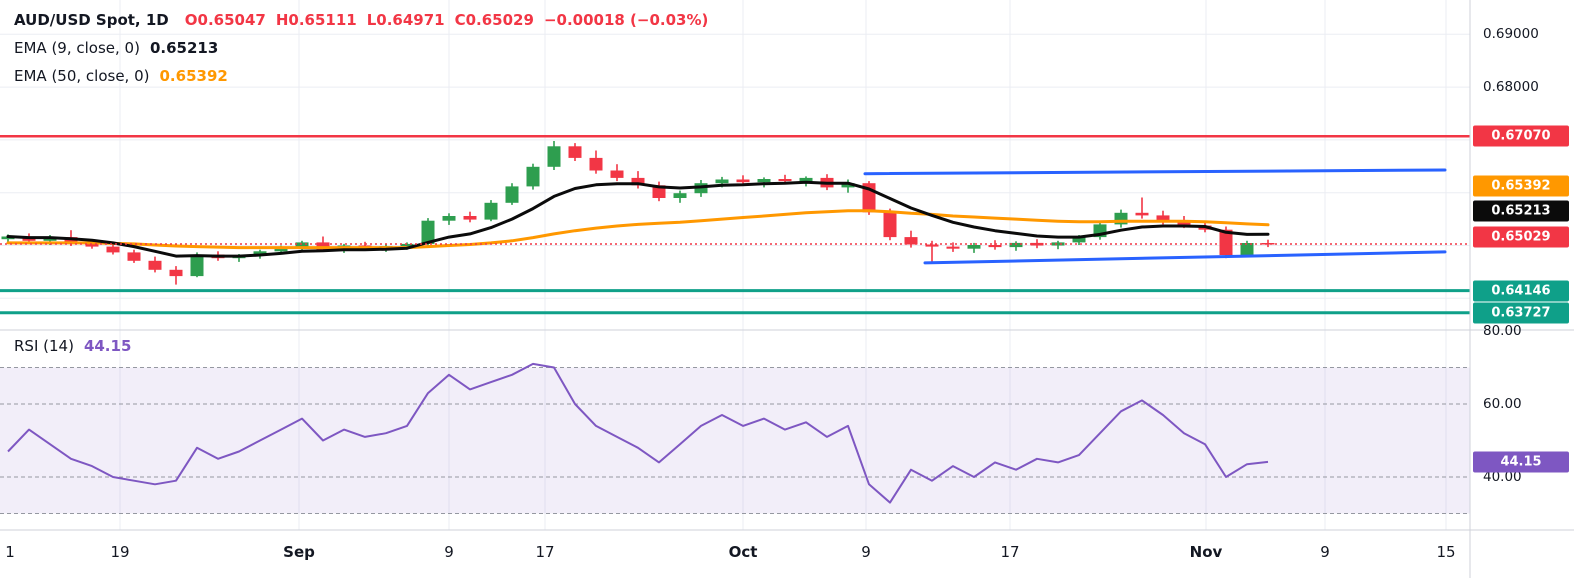 The width and height of the screenshot is (1574, 578). Describe the element at coordinates (787, 554) in the screenshot. I see `time-axis: 1 19 Sep 9 17 Oct 9 17 Nov 9 15` at that location.